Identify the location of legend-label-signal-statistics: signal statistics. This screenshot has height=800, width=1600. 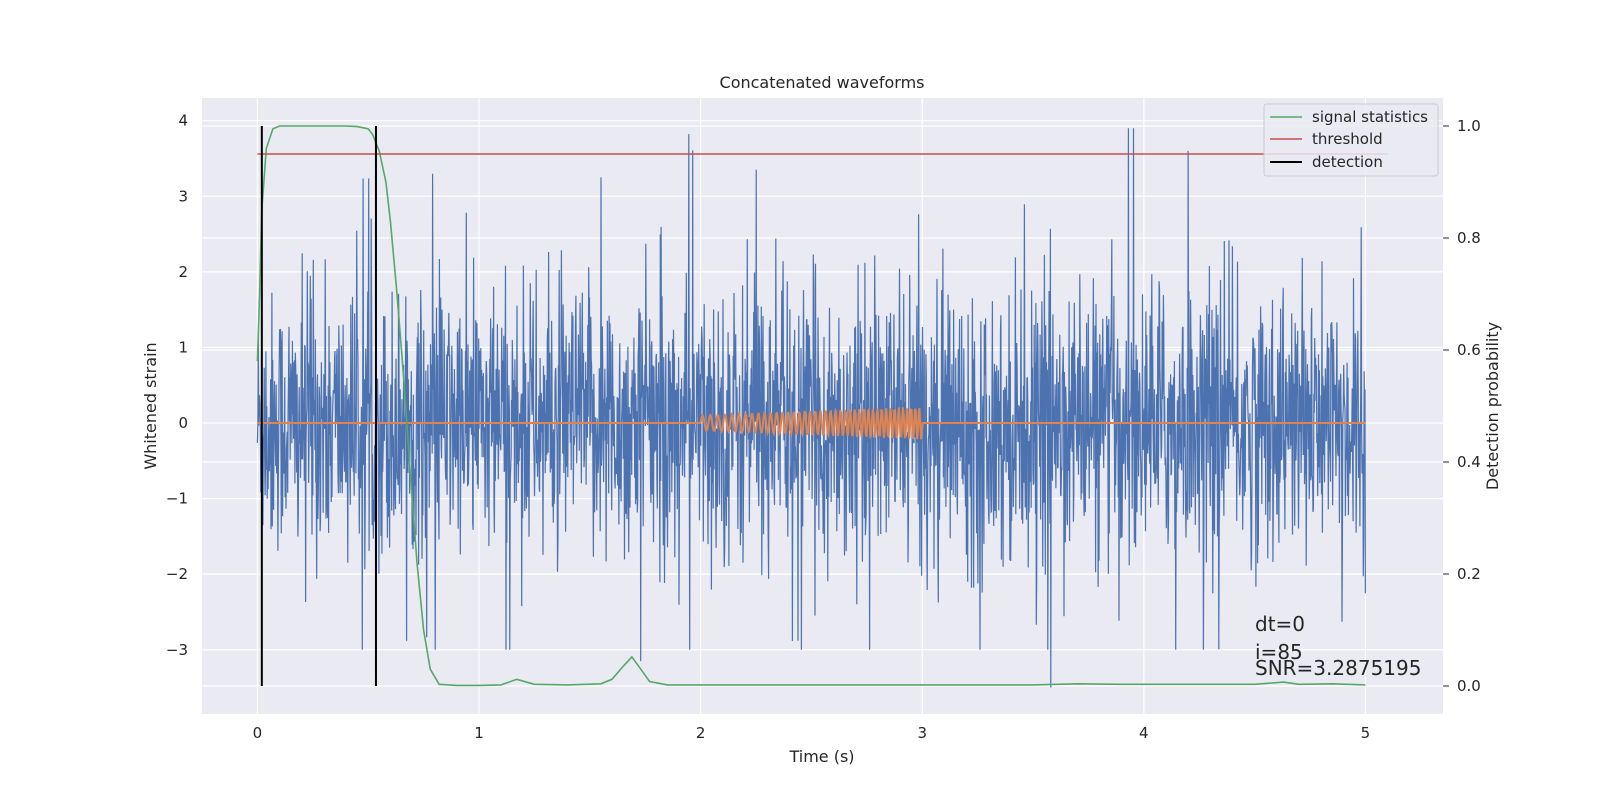
(1370, 117).